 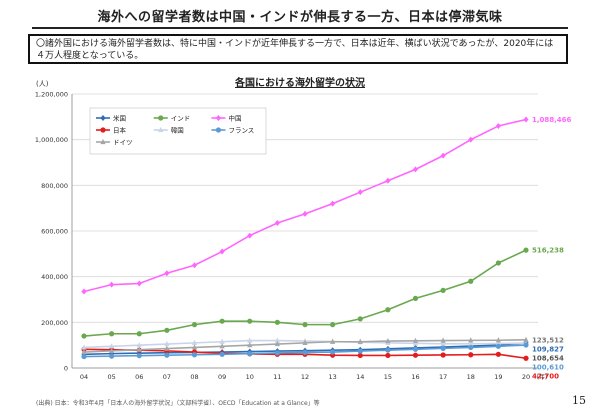 I want to click on y-tick-label: 1,200,000, so click(x=51, y=95).